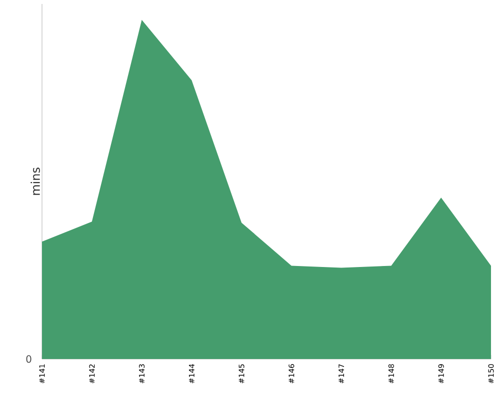 The image size is (500, 400). Describe the element at coordinates (29, 359) in the screenshot. I see `text: 0` at that location.